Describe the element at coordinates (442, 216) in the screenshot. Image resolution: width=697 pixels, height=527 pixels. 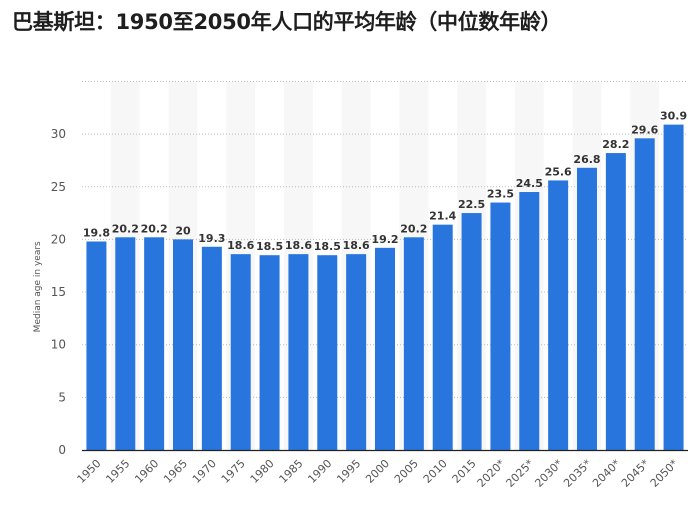
I see `data-label: 21.4` at that location.